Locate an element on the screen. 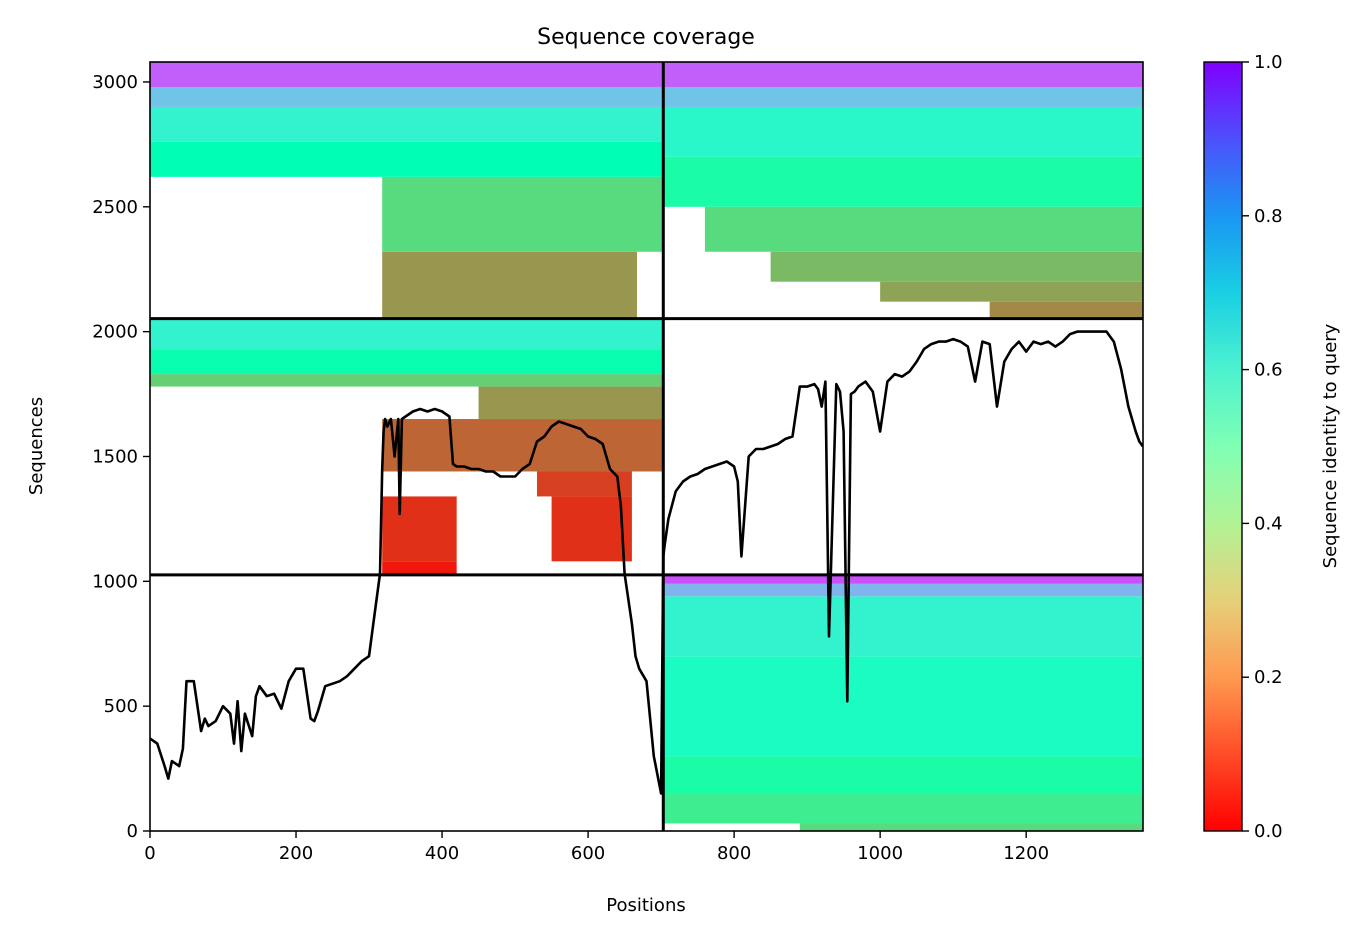  colorbar-axis: 0.0 0.2 0.4 0.6 0.8 1.0 is located at coordinates (1262, 447).